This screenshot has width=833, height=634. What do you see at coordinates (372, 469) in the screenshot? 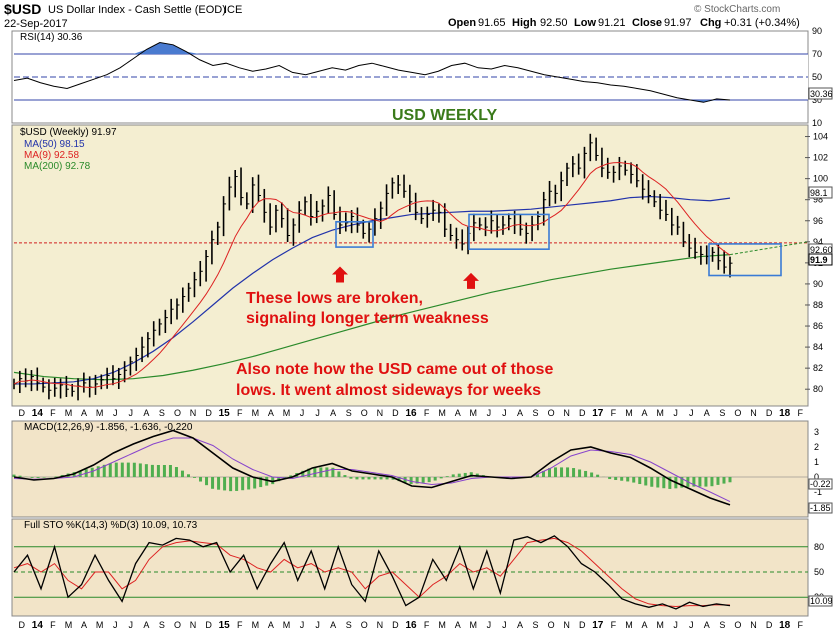
I see `macd-signal-line` at bounding box center [372, 469].